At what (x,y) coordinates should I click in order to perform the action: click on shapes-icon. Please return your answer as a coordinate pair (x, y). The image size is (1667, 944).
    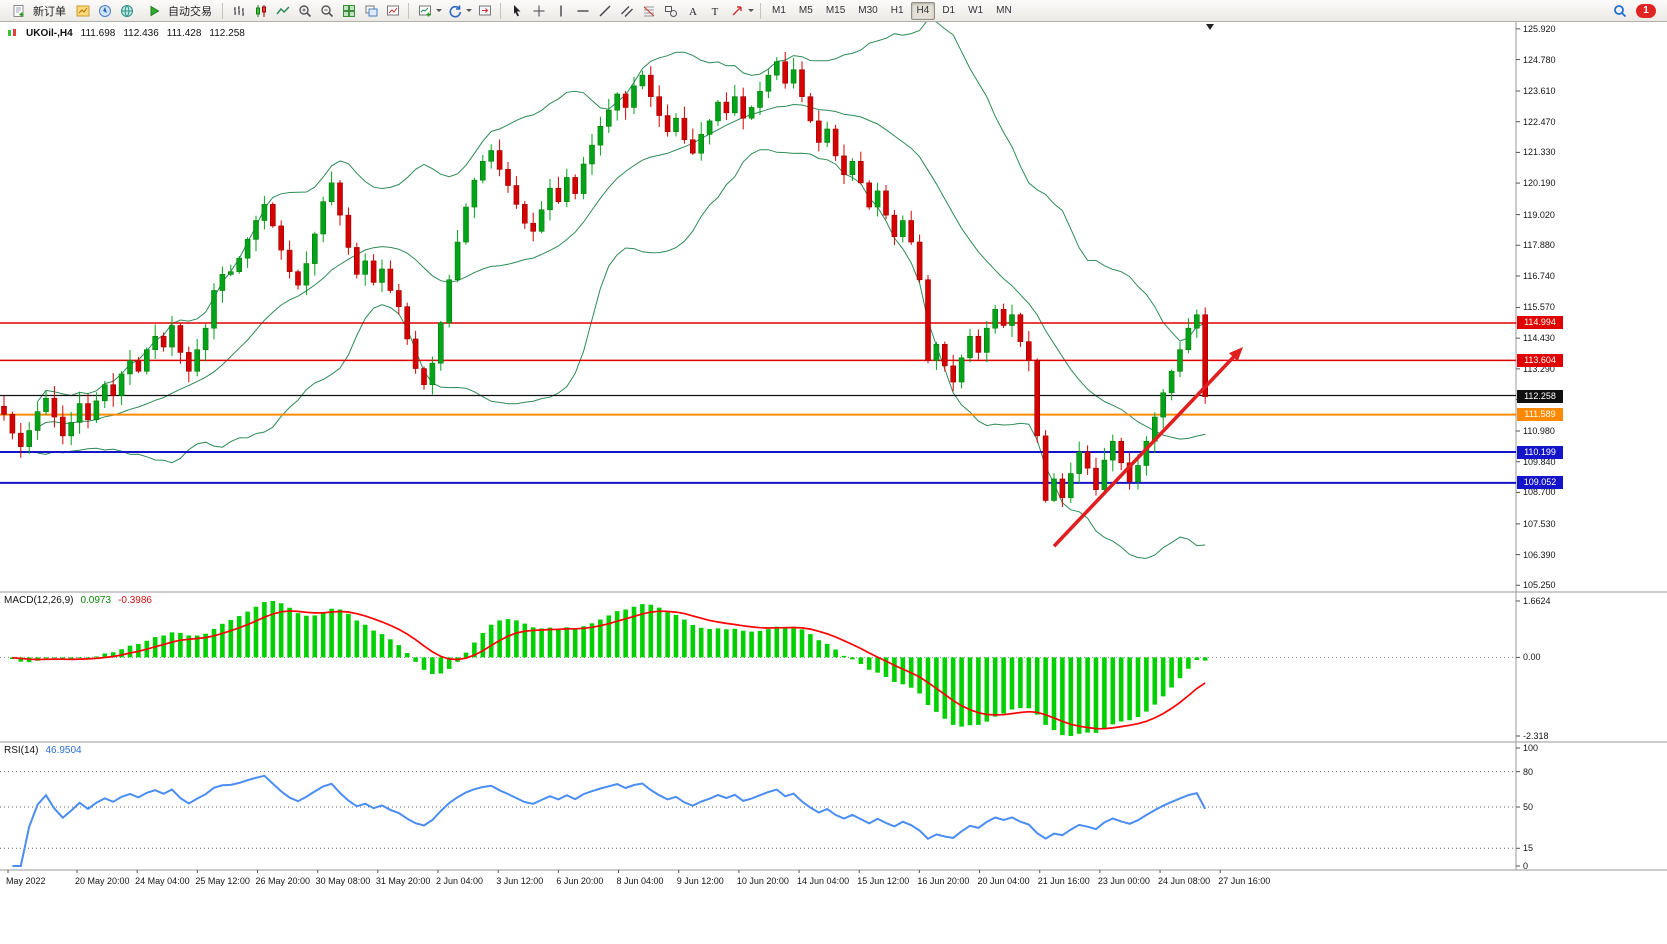
    Looking at the image, I should click on (670, 11).